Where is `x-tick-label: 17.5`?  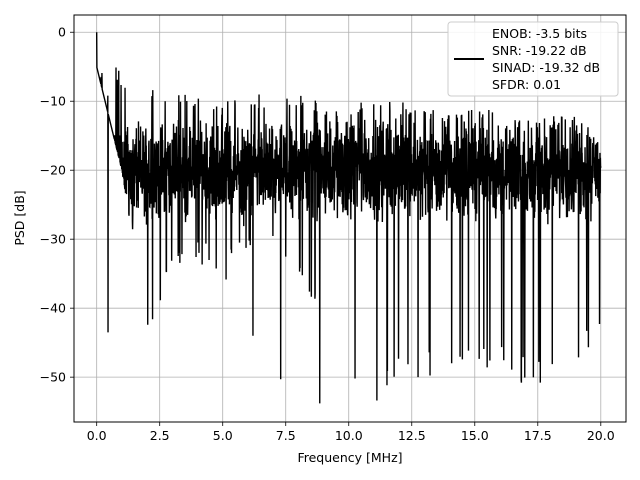
x-tick-label: 17.5 is located at coordinates (538, 435).